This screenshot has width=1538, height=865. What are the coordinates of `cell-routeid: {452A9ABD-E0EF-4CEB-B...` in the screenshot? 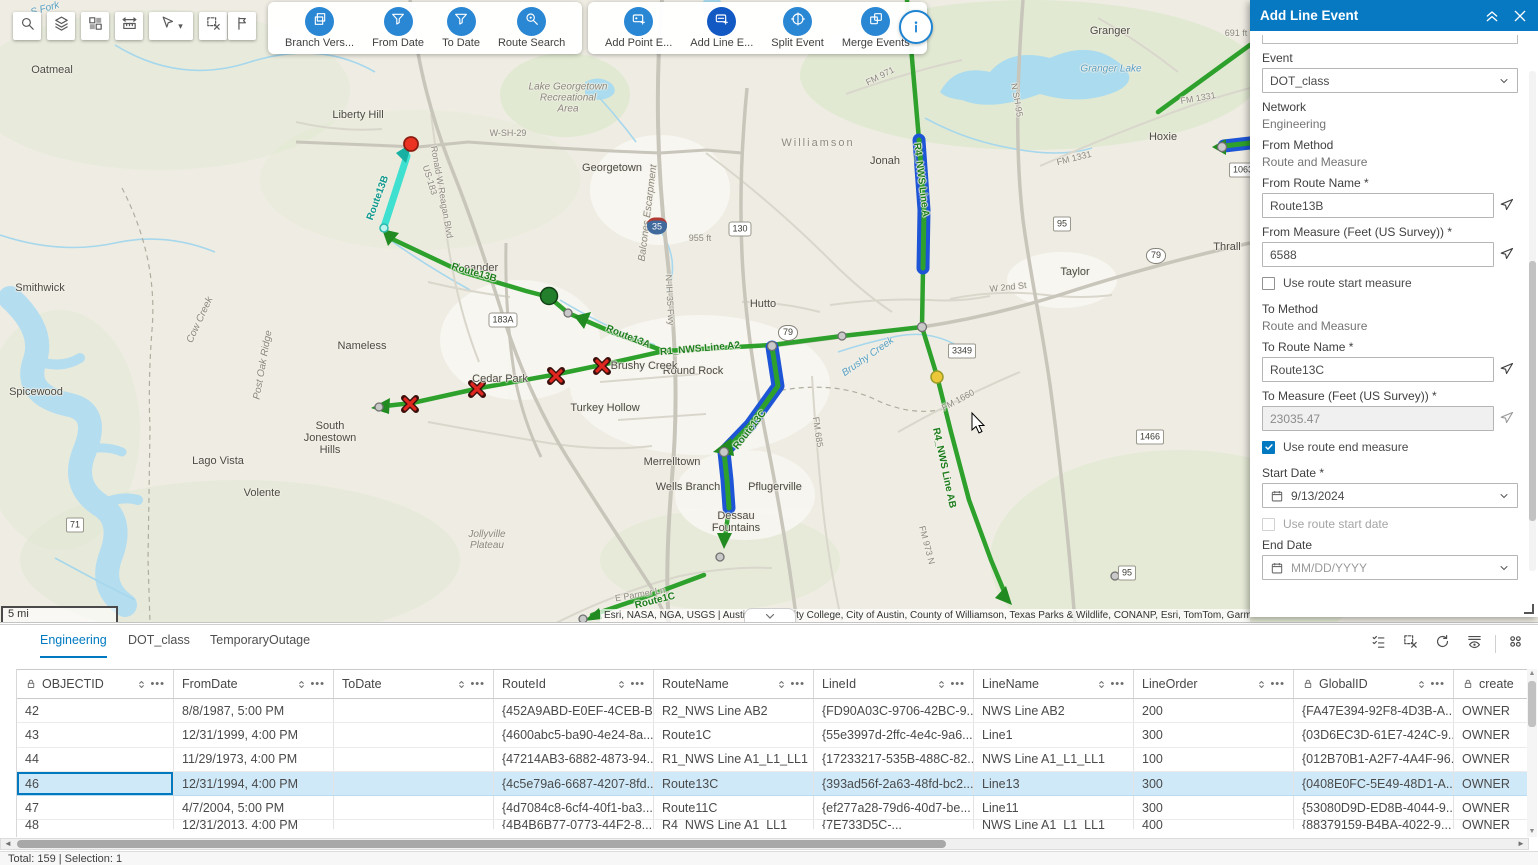 It's located at (574, 711).